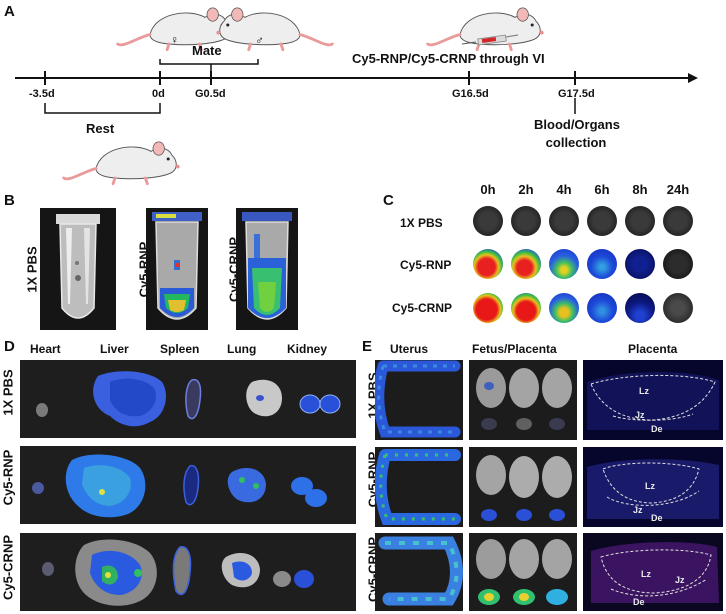  I want to click on rest-label: Rest, so click(100, 128).